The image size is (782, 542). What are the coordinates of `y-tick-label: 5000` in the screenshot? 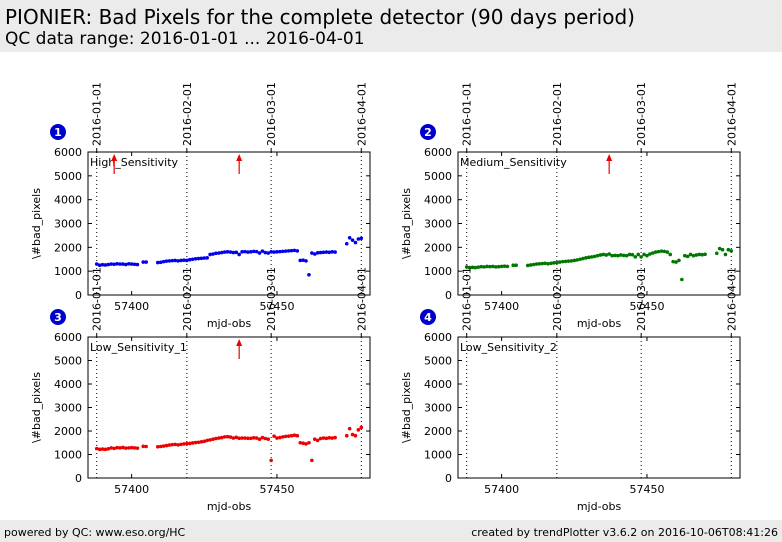 It's located at (68, 361).